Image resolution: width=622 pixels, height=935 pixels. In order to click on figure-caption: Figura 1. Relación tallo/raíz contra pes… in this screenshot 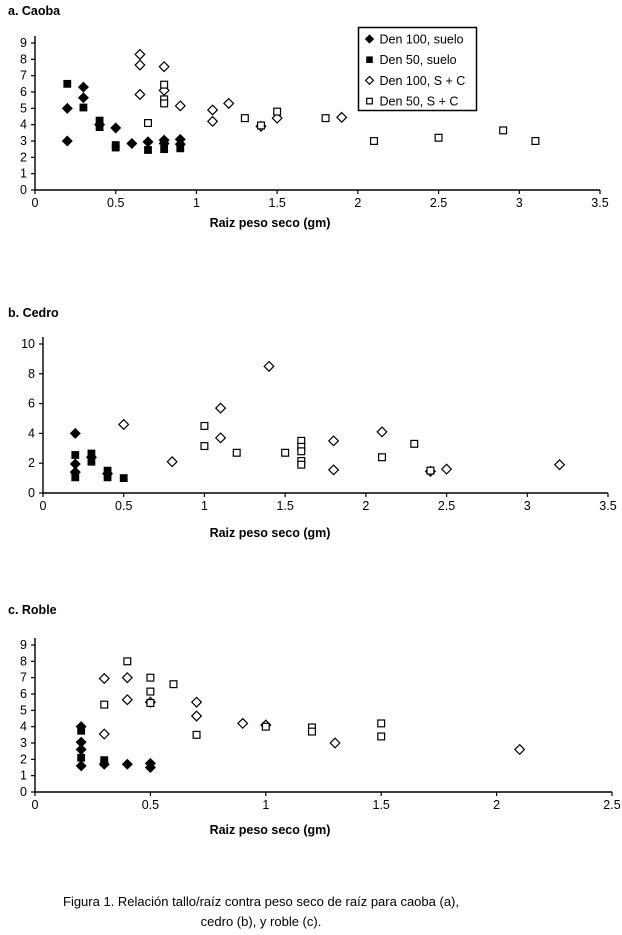, I will do `click(261, 912)`.